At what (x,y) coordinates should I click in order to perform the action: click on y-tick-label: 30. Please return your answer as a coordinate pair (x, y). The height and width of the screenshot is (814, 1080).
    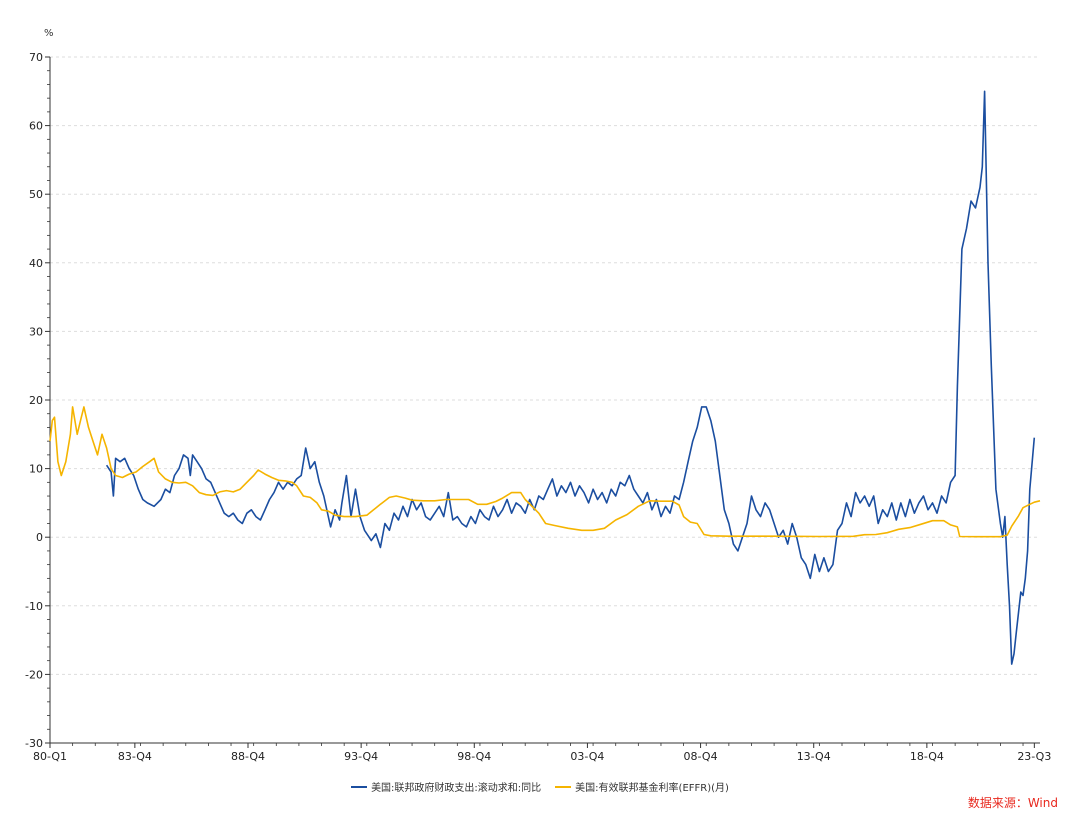
    Looking at the image, I should click on (36, 331).